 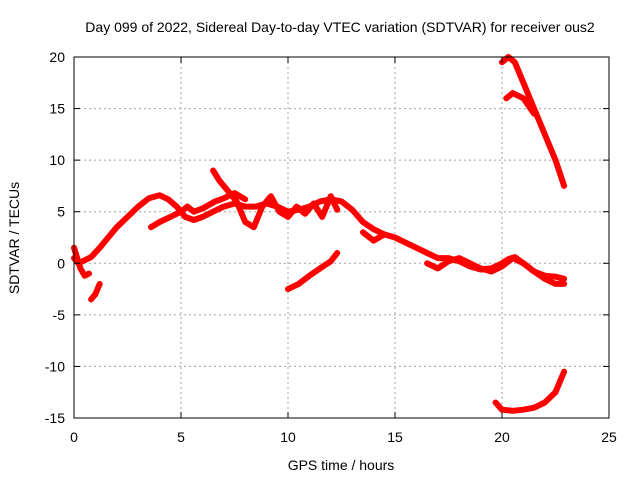 What do you see at coordinates (373, 236) in the screenshot?
I see `series-lower-bump` at bounding box center [373, 236].